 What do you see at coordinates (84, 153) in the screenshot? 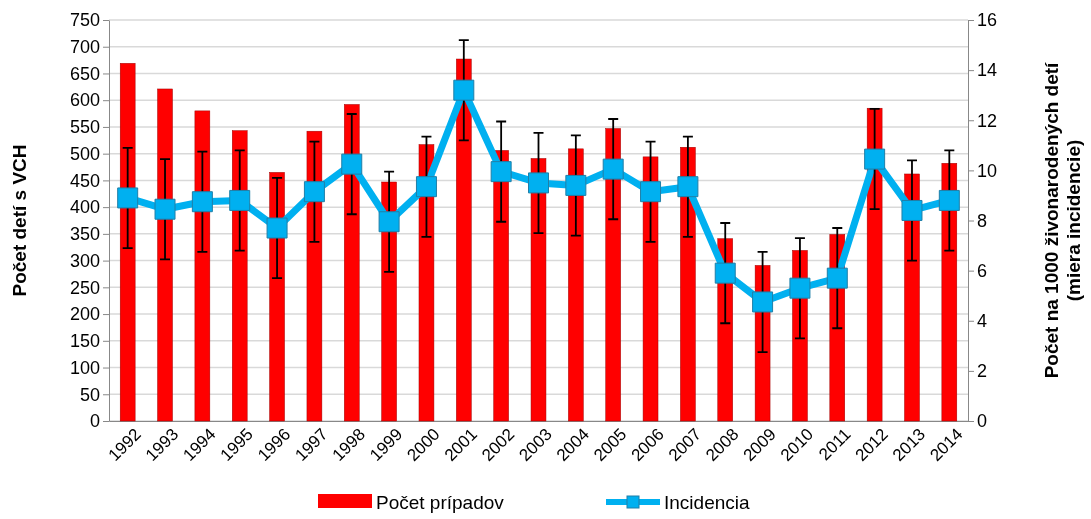
I see `y-tick-label: 500` at bounding box center [84, 153].